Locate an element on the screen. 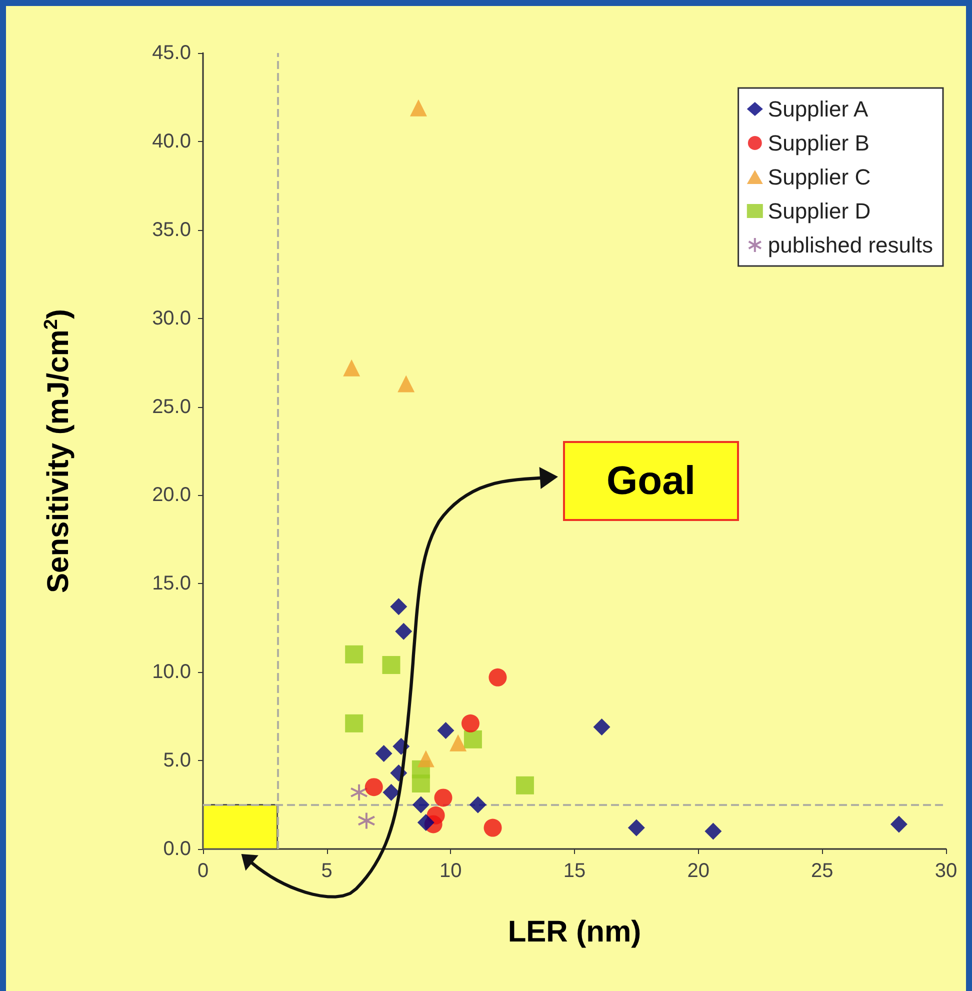  x-tick-label: 25 is located at coordinates (822, 871).